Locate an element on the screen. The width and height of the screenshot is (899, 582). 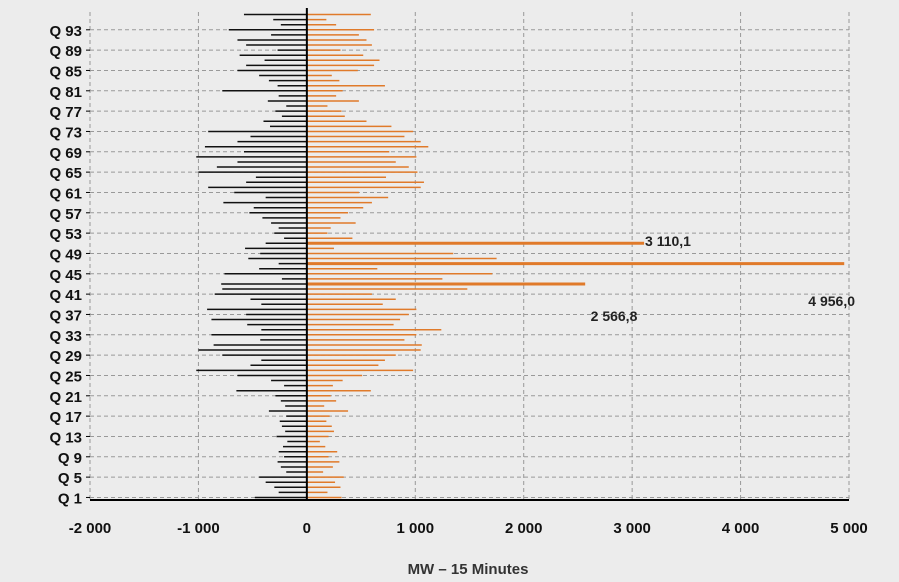
y-tick-label: Q 69 is located at coordinates (65, 153).